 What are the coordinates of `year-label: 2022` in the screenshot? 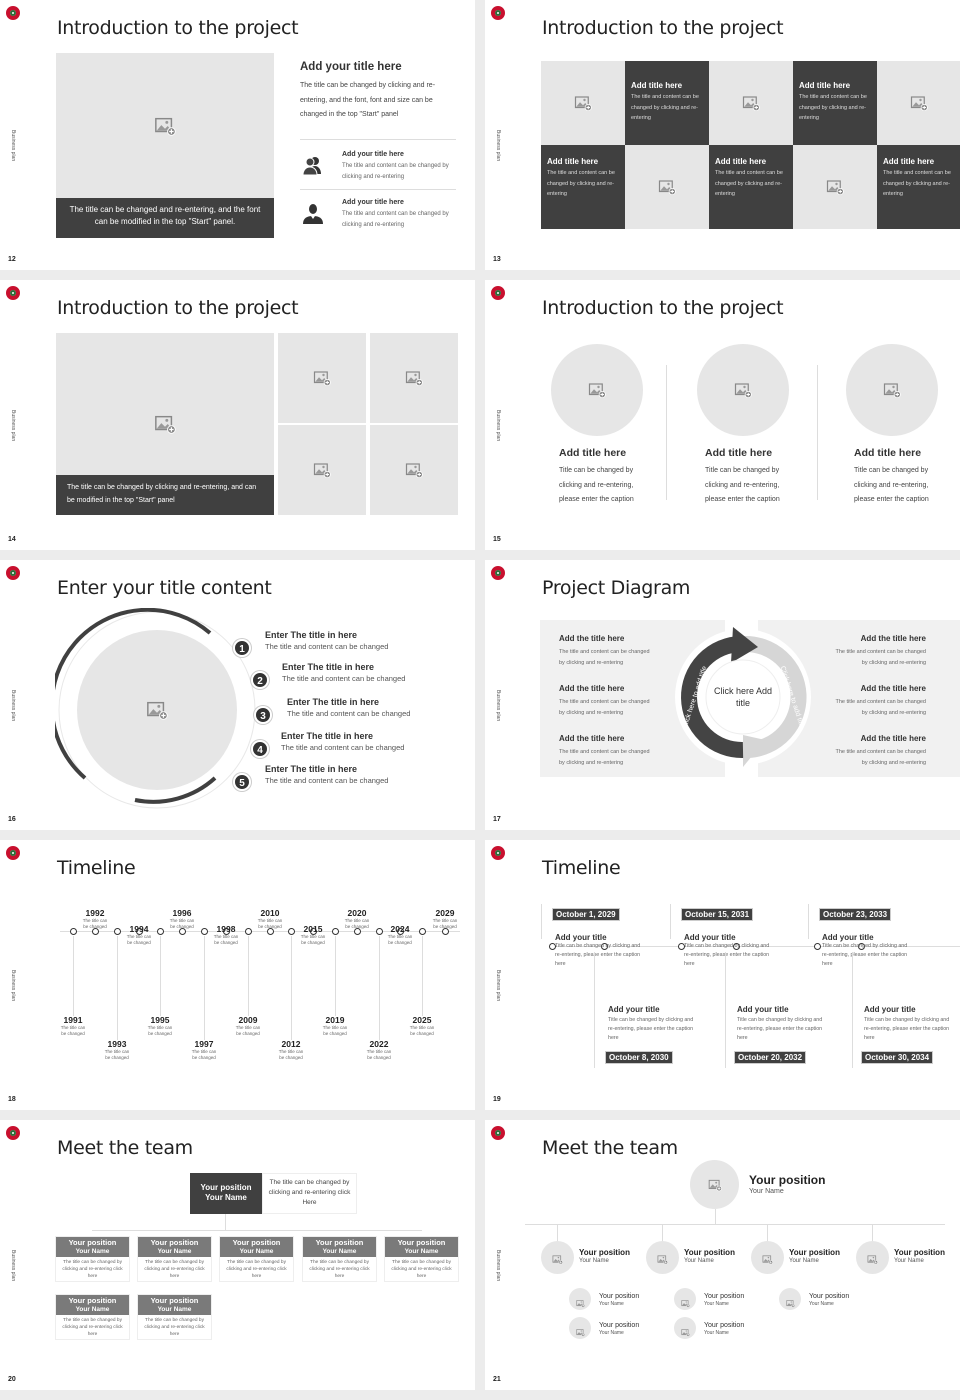 It's located at (379, 1044).